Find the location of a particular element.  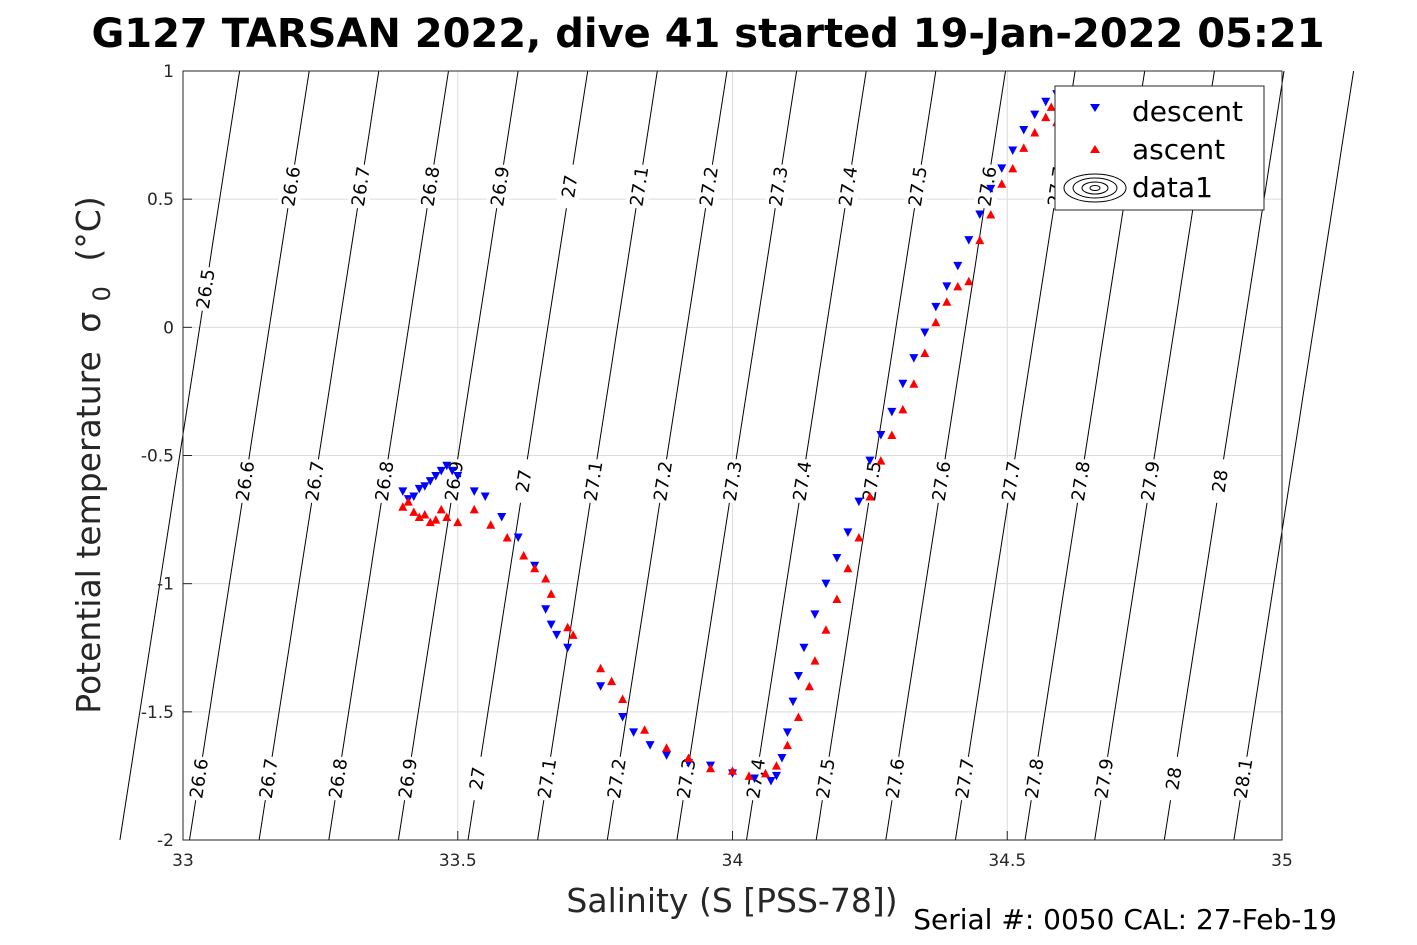

isopycnal-label: 27.2 is located at coordinates (617, 778).